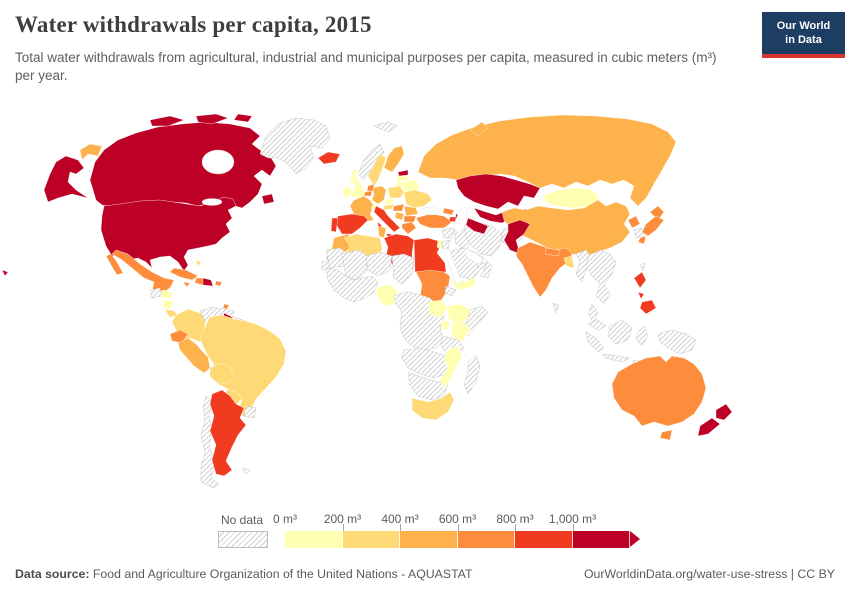 The image size is (850, 600). Describe the element at coordinates (355, 265) in the screenshot. I see `country-mali` at that location.